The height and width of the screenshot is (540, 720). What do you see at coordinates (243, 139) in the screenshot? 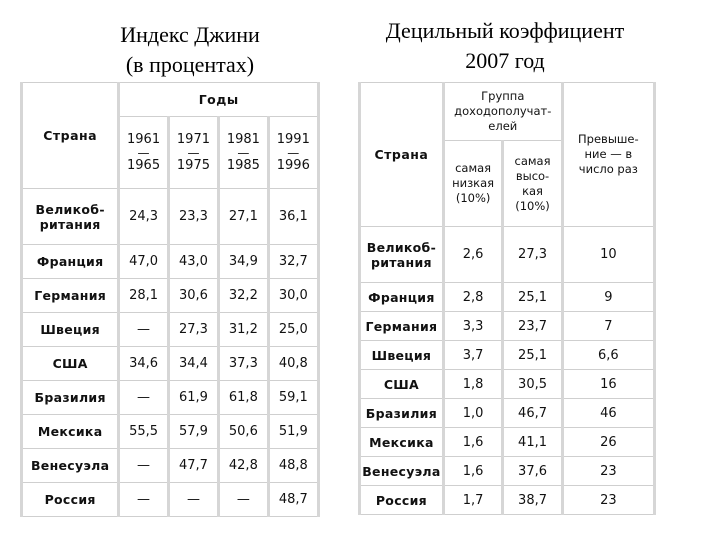
I see `period-start: 1981` at bounding box center [243, 139].